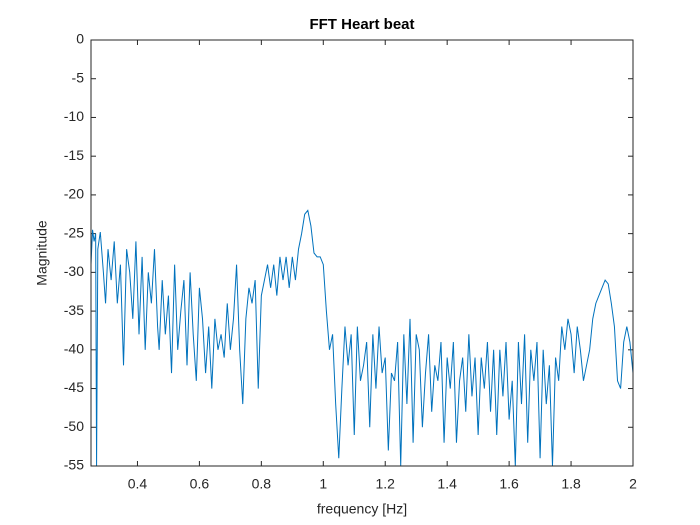 This screenshot has width=700, height=525. Describe the element at coordinates (42, 253) in the screenshot. I see `y-axis-label: Magnitude` at that location.